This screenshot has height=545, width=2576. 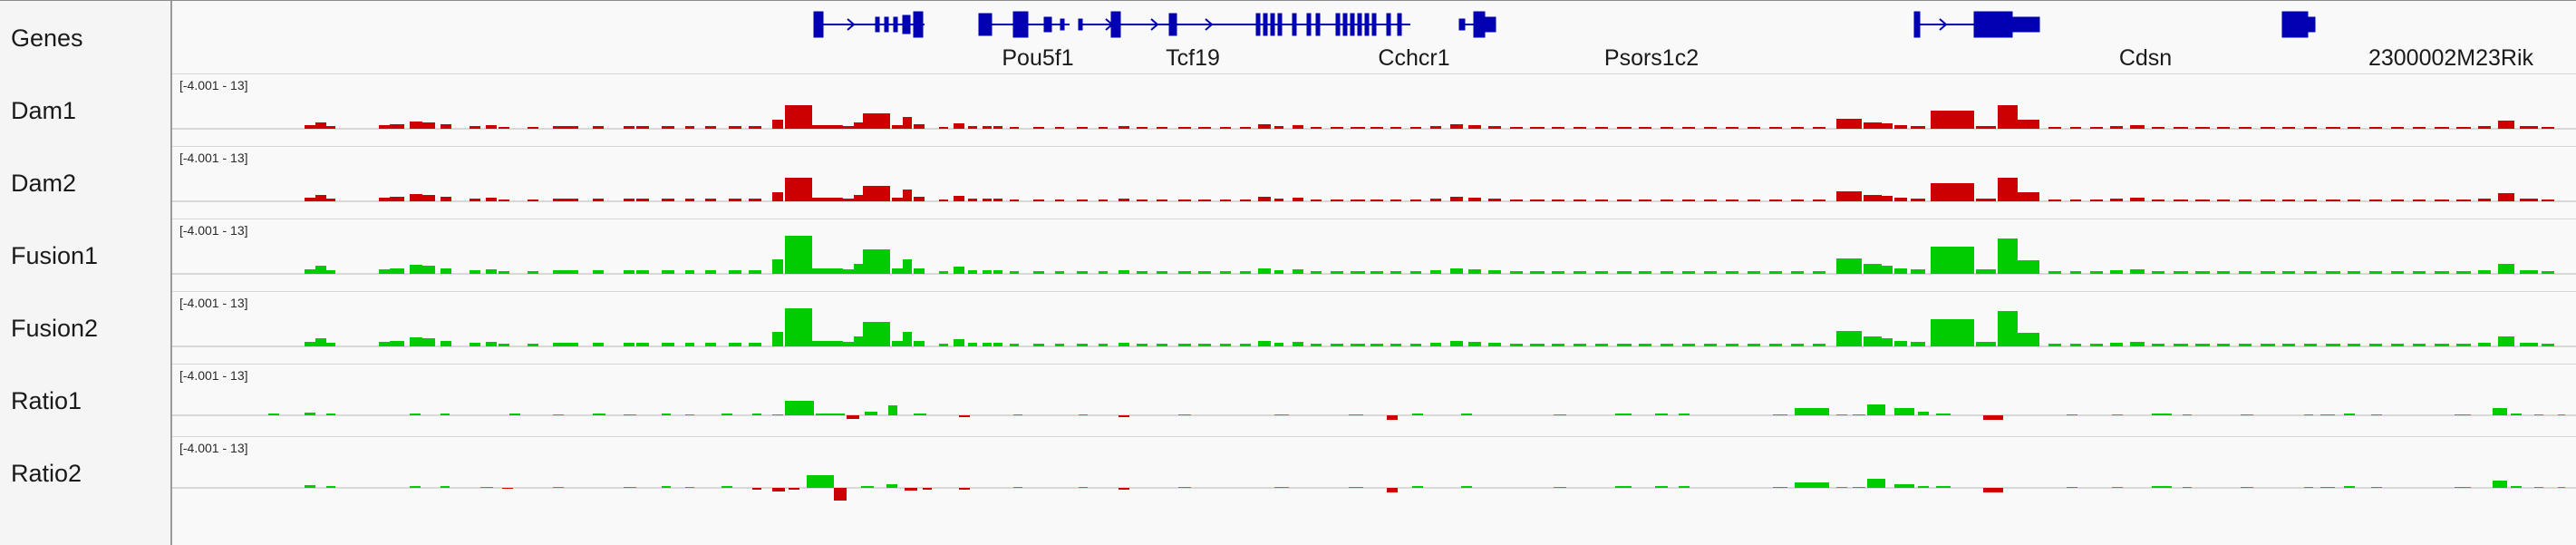 What do you see at coordinates (1038, 58) in the screenshot?
I see `gene-label-pou5f1: Pou5f1` at bounding box center [1038, 58].